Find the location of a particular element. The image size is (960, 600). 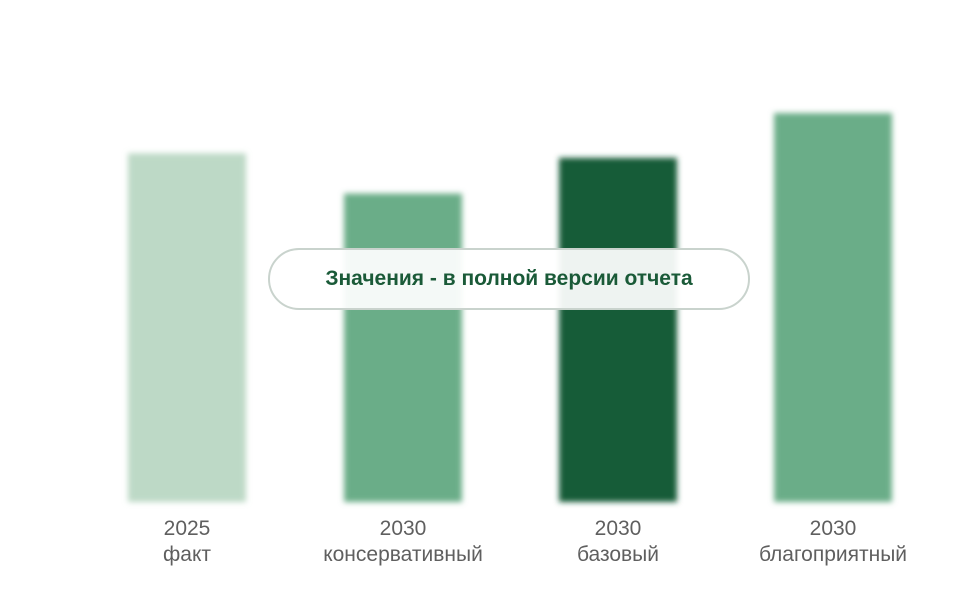

x-tick-scenario: консервативный is located at coordinates (403, 554).